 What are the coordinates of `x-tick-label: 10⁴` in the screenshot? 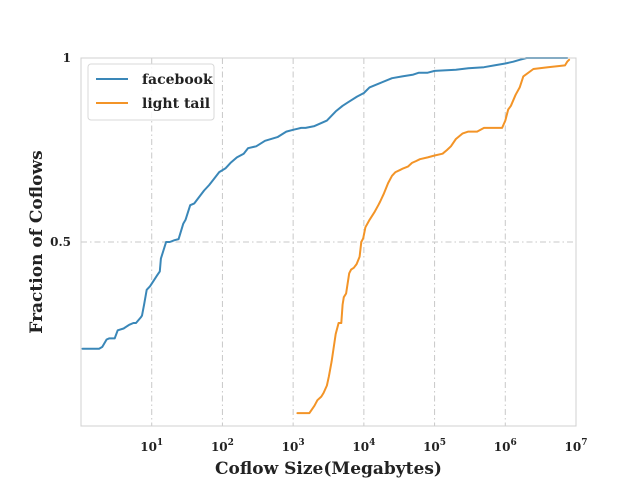 It's located at (363, 446).